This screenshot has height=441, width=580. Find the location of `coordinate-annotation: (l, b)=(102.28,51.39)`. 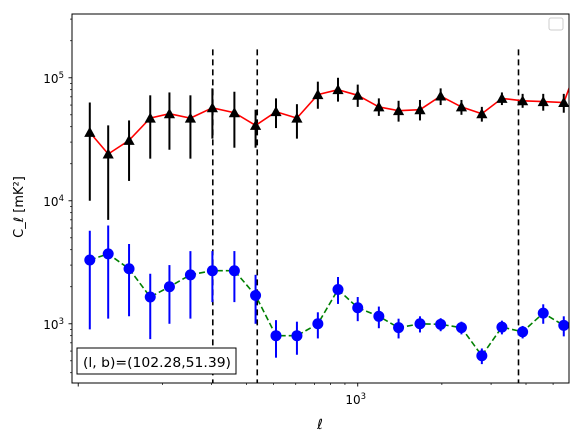

coordinate-annotation: (l, b)=(102.28,51.39) is located at coordinates (156, 361).